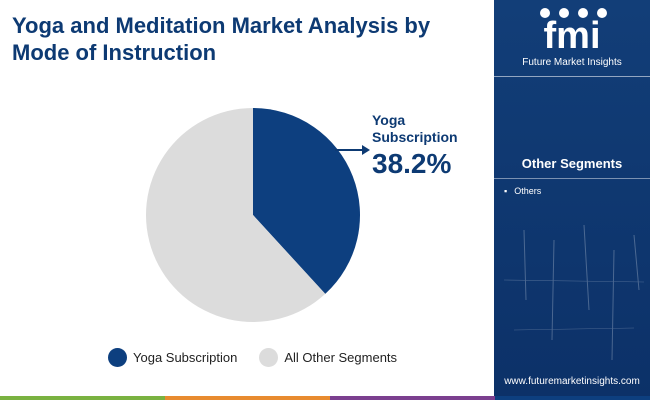  I want to click on logo-icons, so click(573, 13).